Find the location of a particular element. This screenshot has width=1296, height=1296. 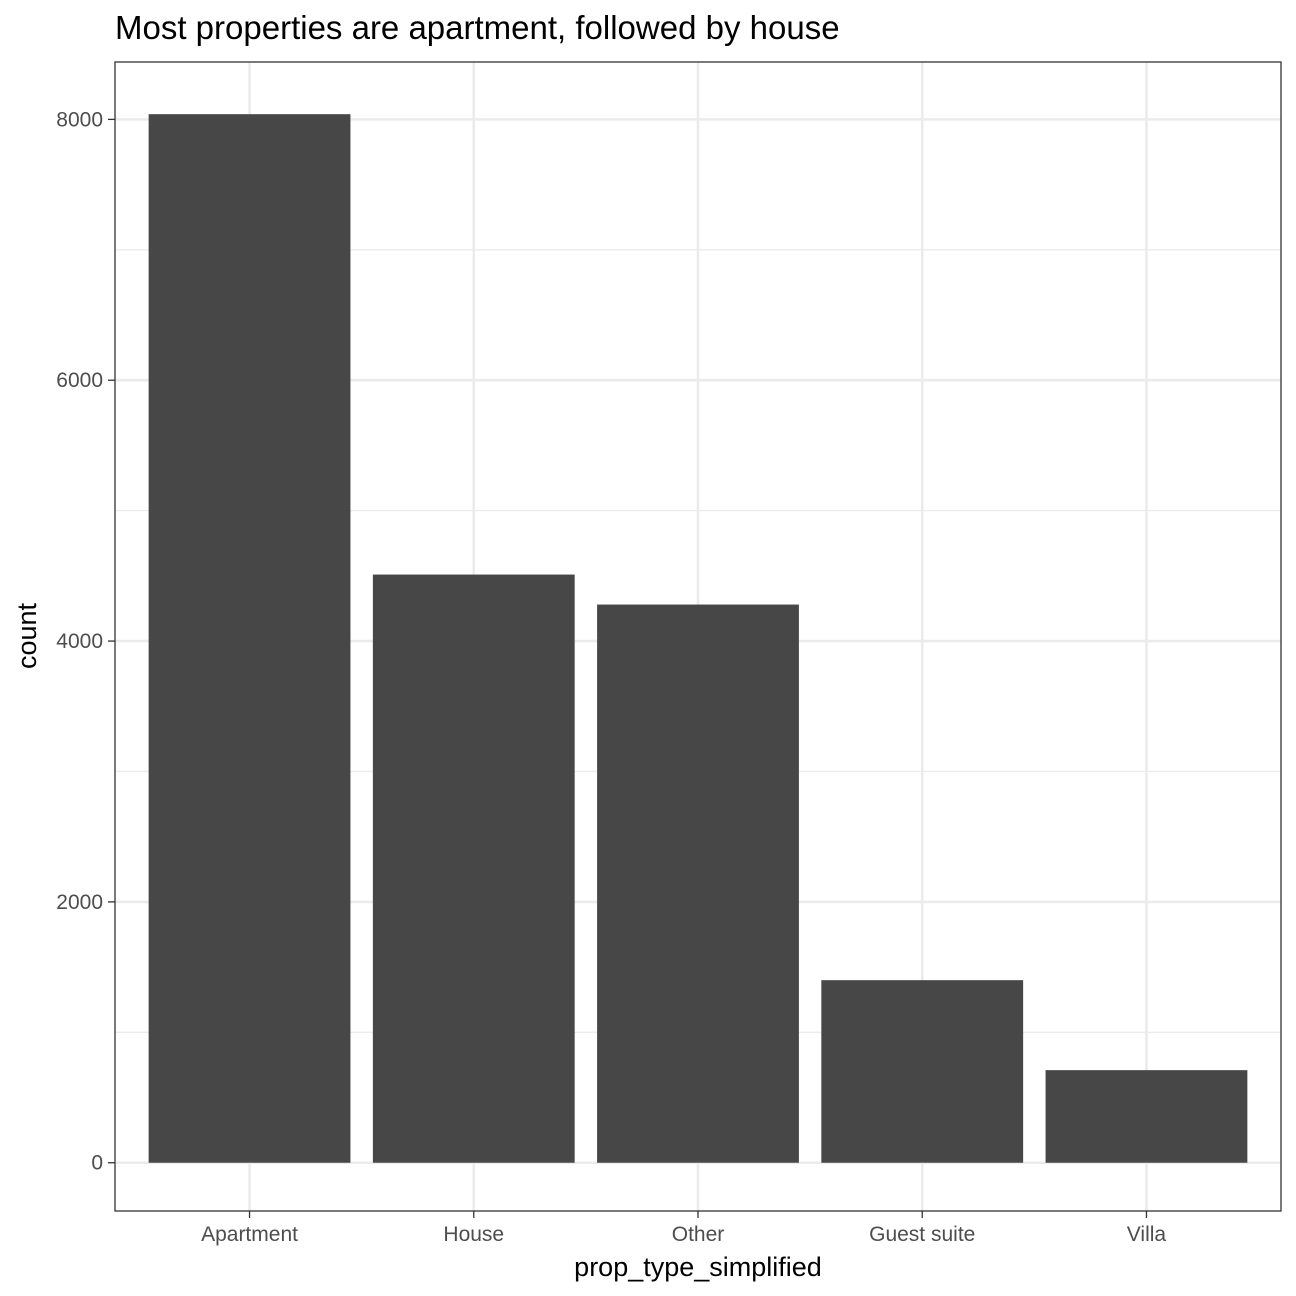

x-tick-label: Villa is located at coordinates (1147, 1234).